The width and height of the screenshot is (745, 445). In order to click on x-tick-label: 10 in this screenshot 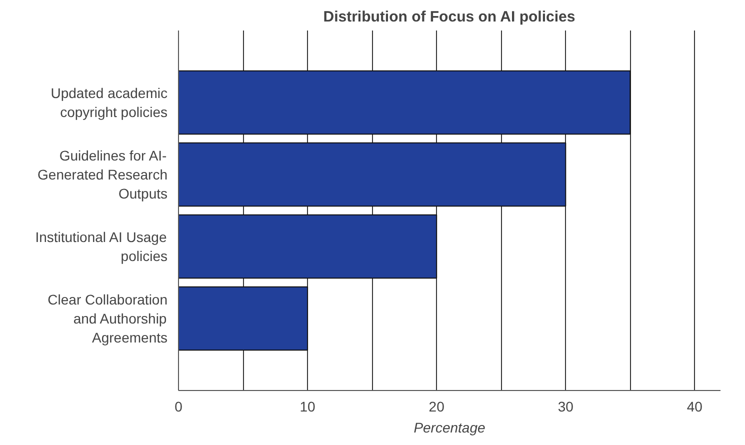, I will do `click(308, 406)`.